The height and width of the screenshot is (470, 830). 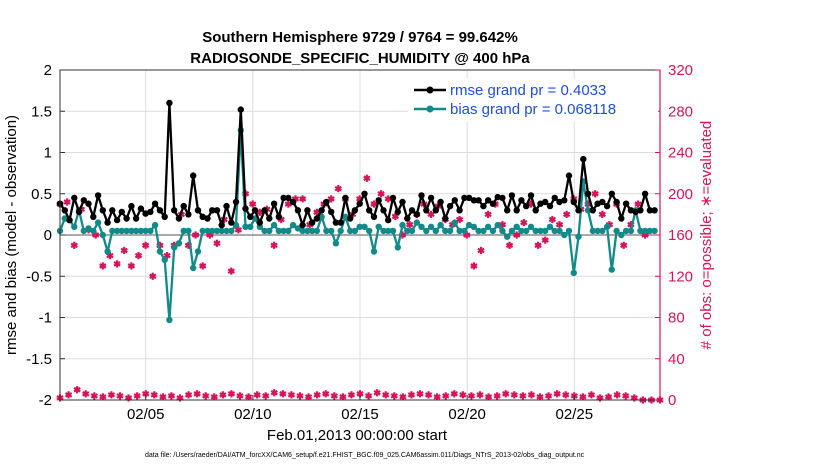 I want to click on x-tick-label: 02/10, so click(x=253, y=414).